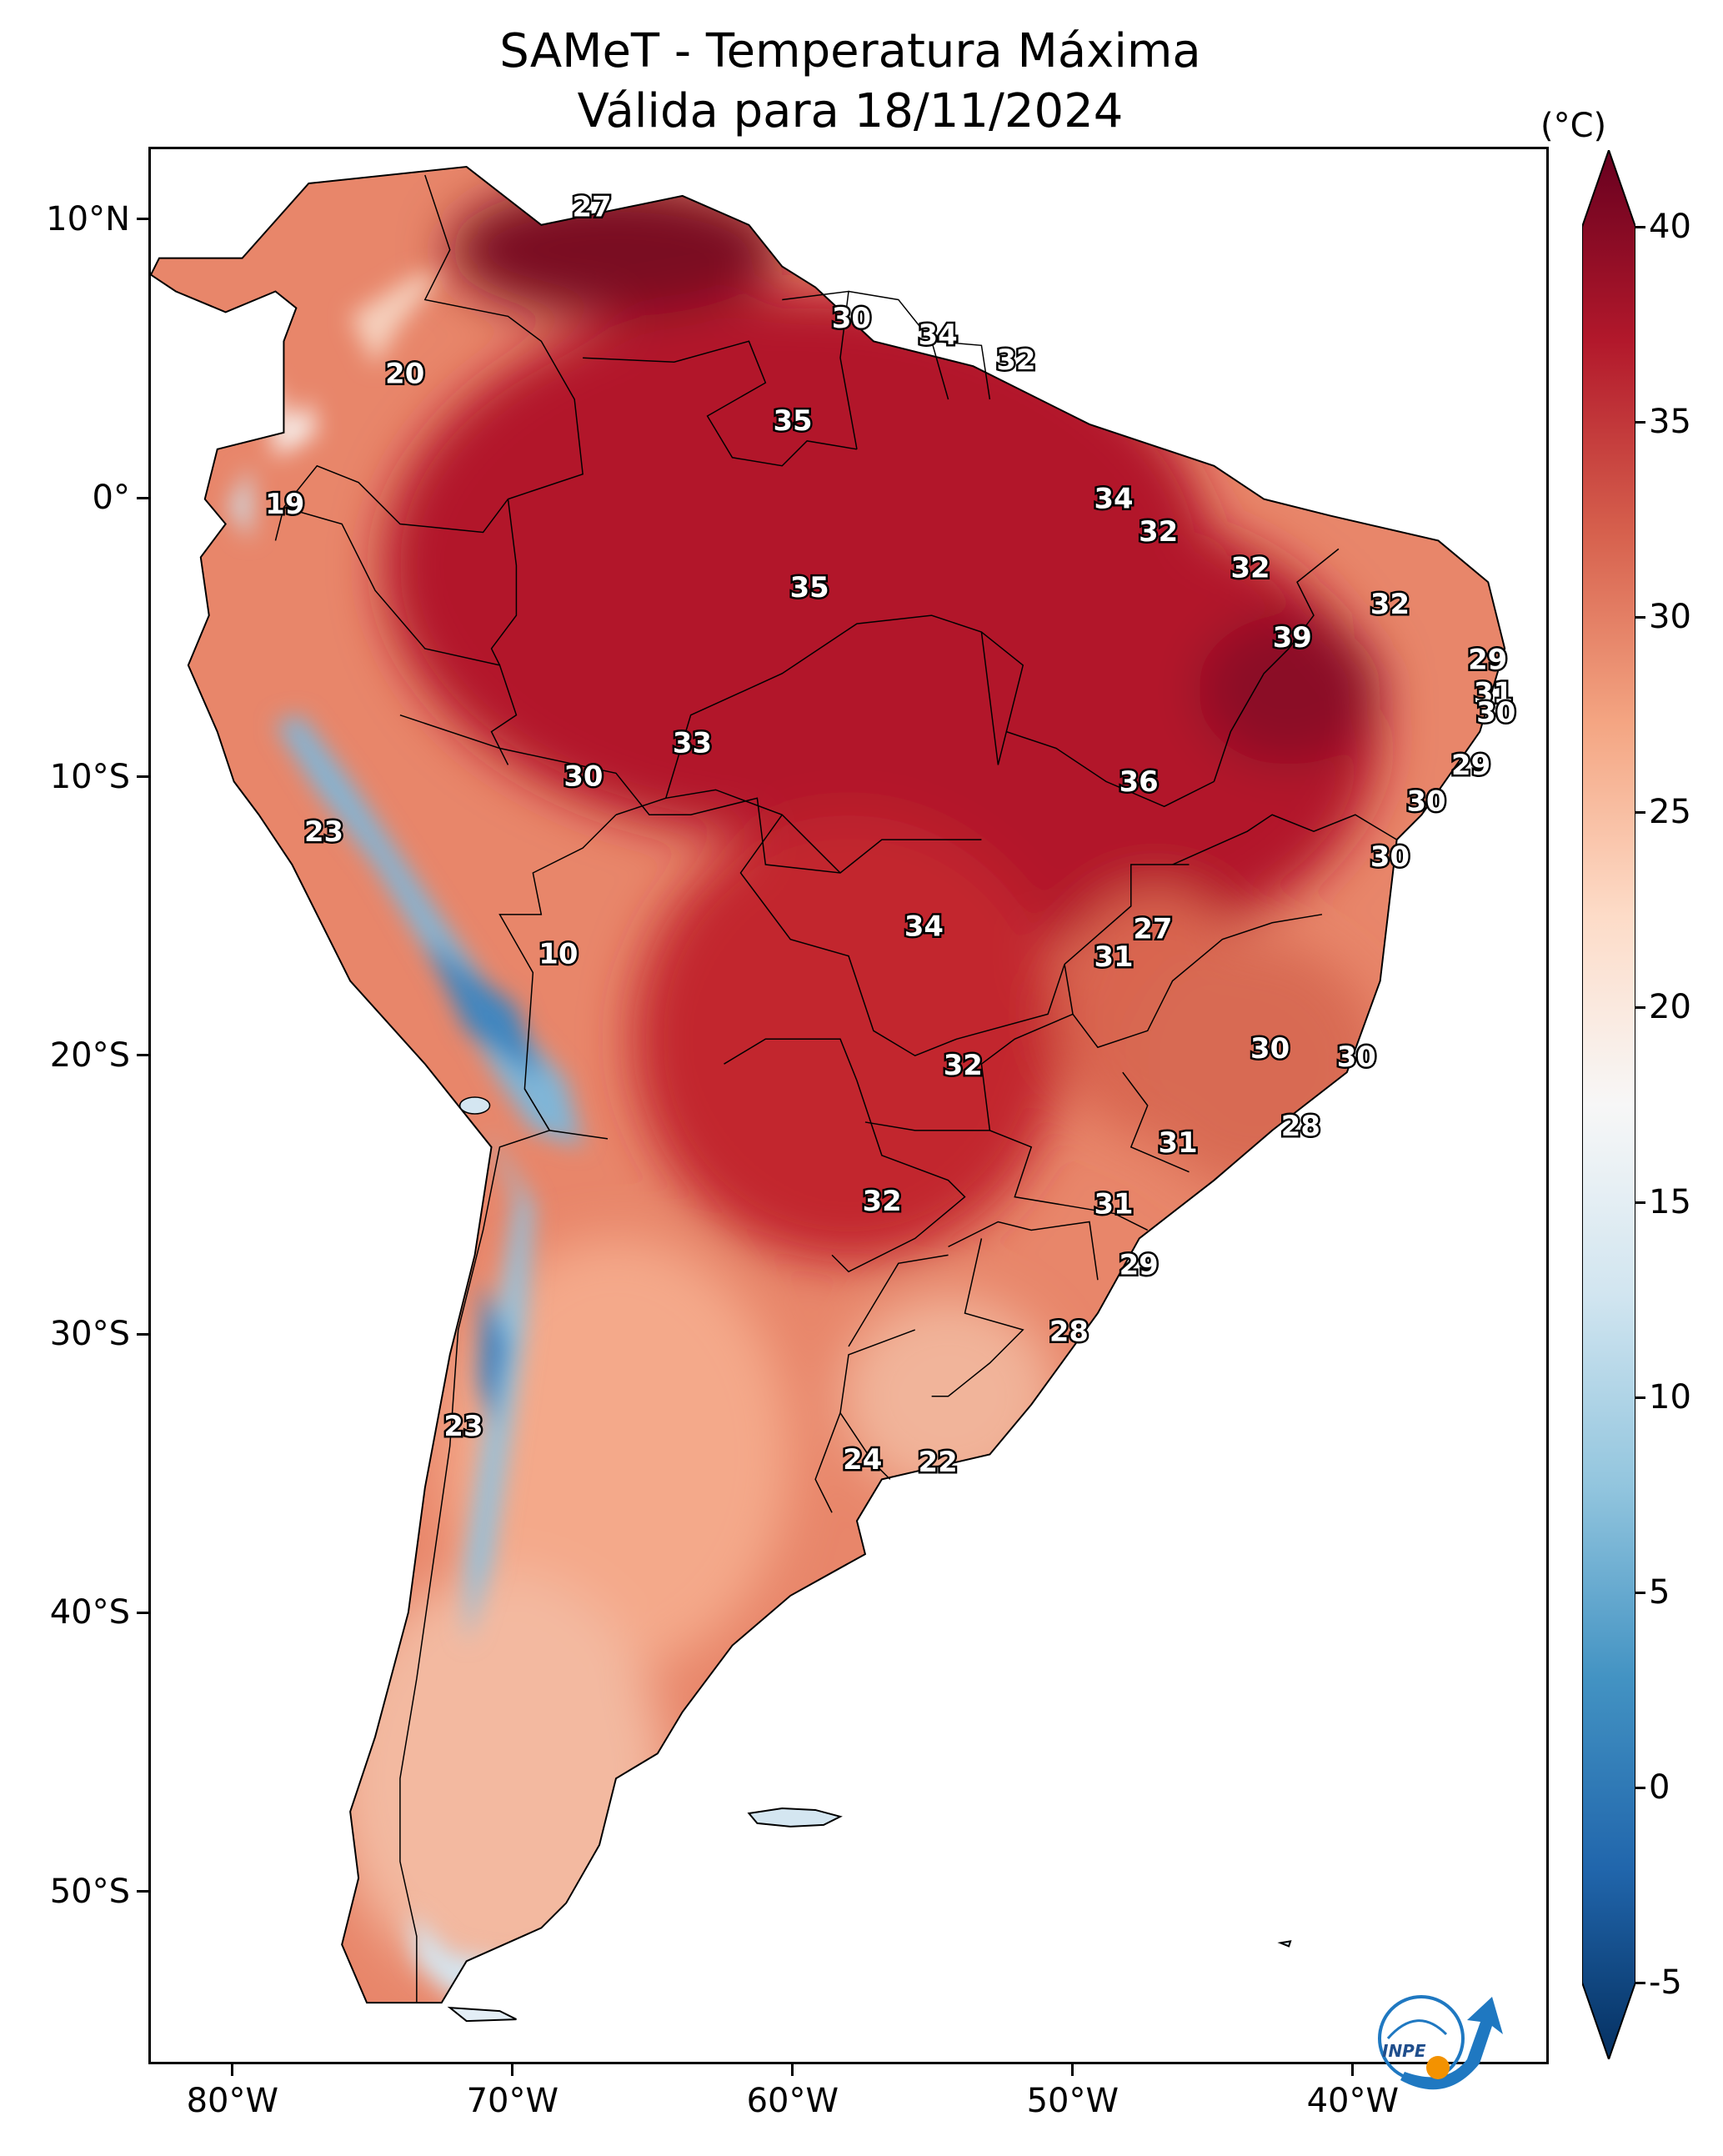 Image resolution: width=1723 pixels, height=2156 pixels. I want to click on temperature-label: 20, so click(404, 373).